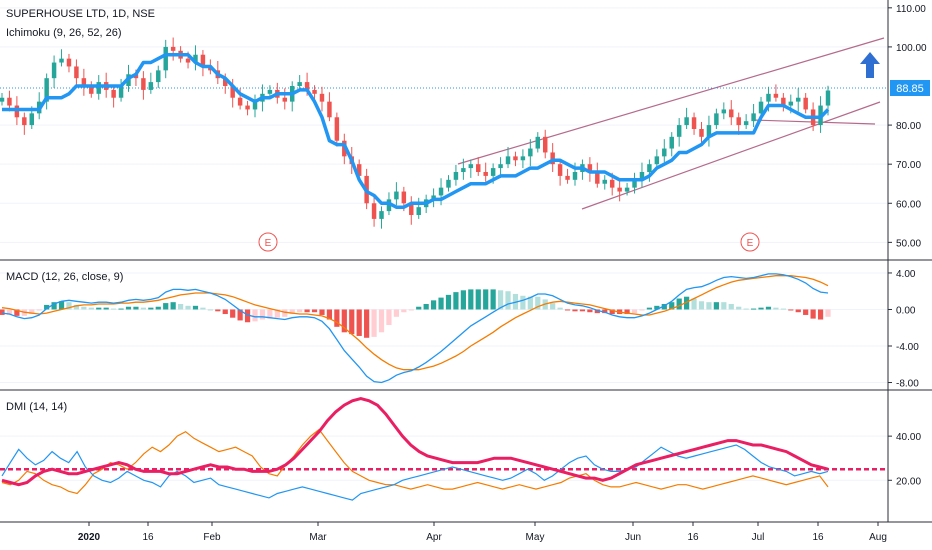 This screenshot has width=932, height=550. Describe the element at coordinates (37, 407) in the screenshot. I see `dmi-legend: DMI (14, 14)` at that location.